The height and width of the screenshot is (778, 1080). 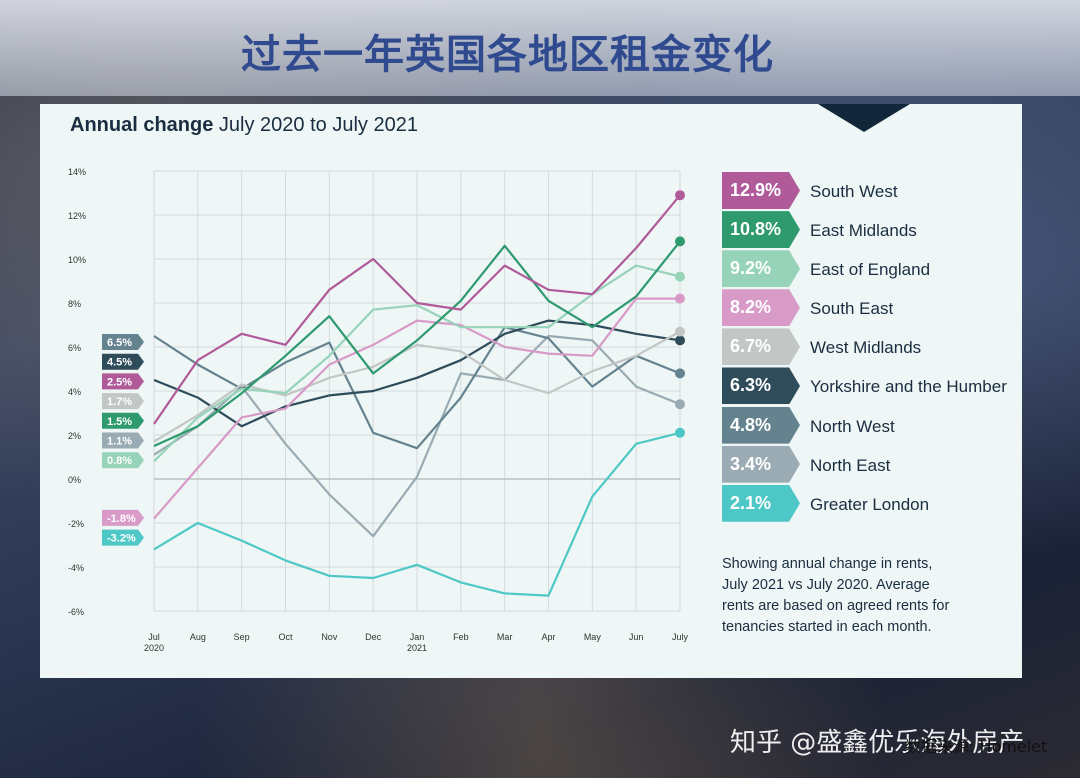 What do you see at coordinates (142, 125) in the screenshot?
I see `chart-title-bold: Annual change` at bounding box center [142, 125].